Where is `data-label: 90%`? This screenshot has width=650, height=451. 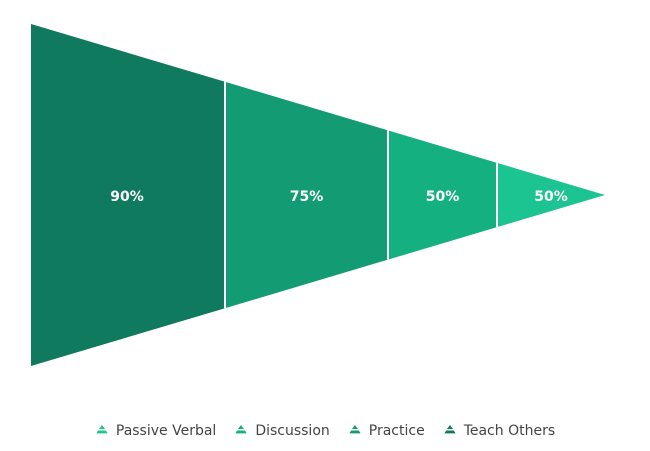 data-label: 90% is located at coordinates (127, 197).